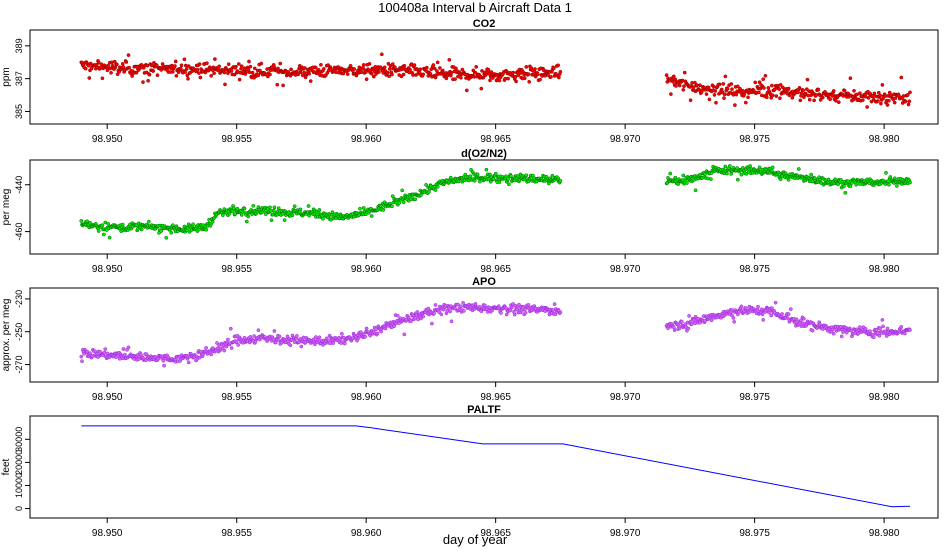  Describe the element at coordinates (6, 466) in the screenshot. I see `y-axis-label: feet` at that location.